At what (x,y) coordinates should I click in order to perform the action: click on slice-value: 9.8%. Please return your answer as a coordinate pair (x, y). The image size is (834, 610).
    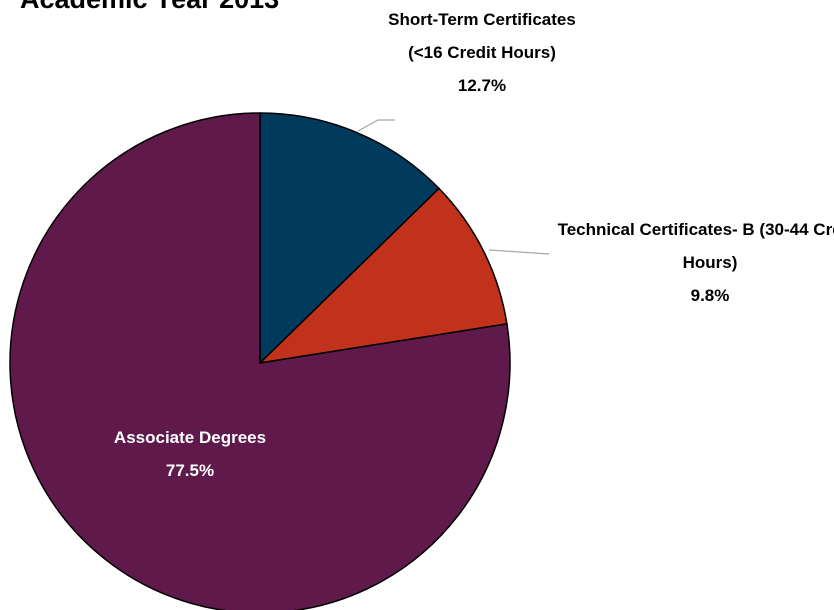
    Looking at the image, I should click on (710, 295).